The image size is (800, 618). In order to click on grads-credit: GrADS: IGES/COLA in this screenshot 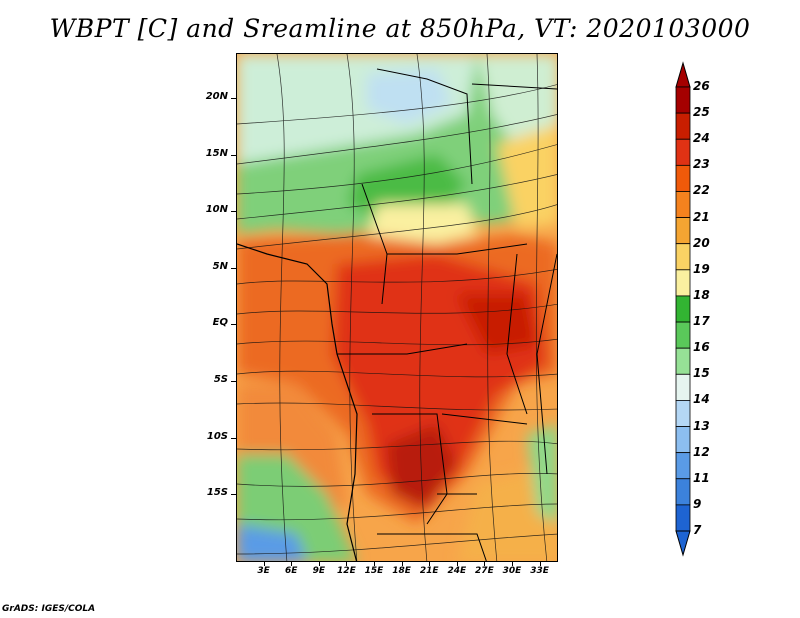, I will do `click(49, 609)`.